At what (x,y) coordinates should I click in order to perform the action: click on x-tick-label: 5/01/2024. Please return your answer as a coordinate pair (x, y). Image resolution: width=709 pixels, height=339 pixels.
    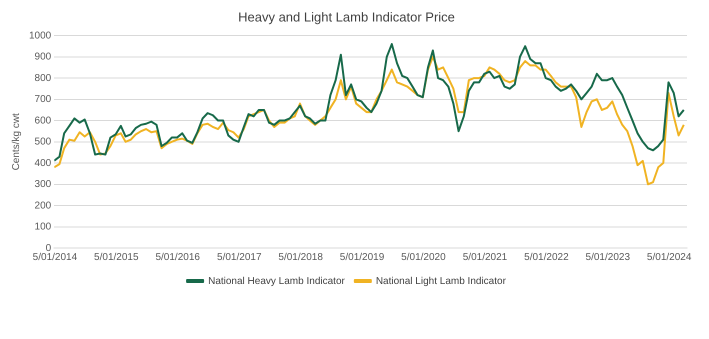
    Looking at the image, I should click on (669, 257).